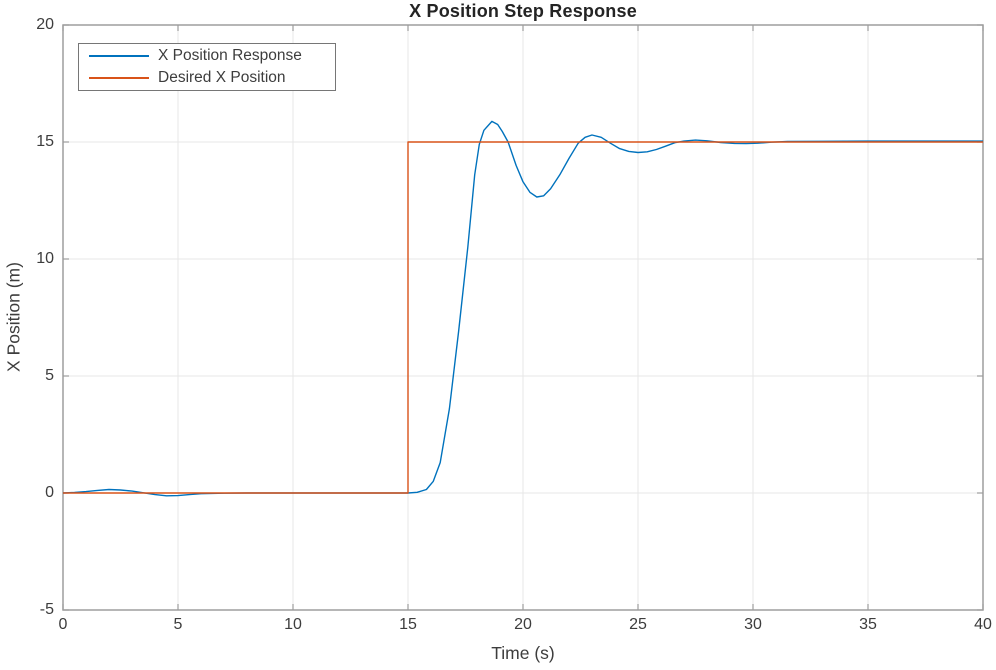 The width and height of the screenshot is (996, 670). Describe the element at coordinates (178, 624) in the screenshot. I see `x-tick-label: 5` at that location.